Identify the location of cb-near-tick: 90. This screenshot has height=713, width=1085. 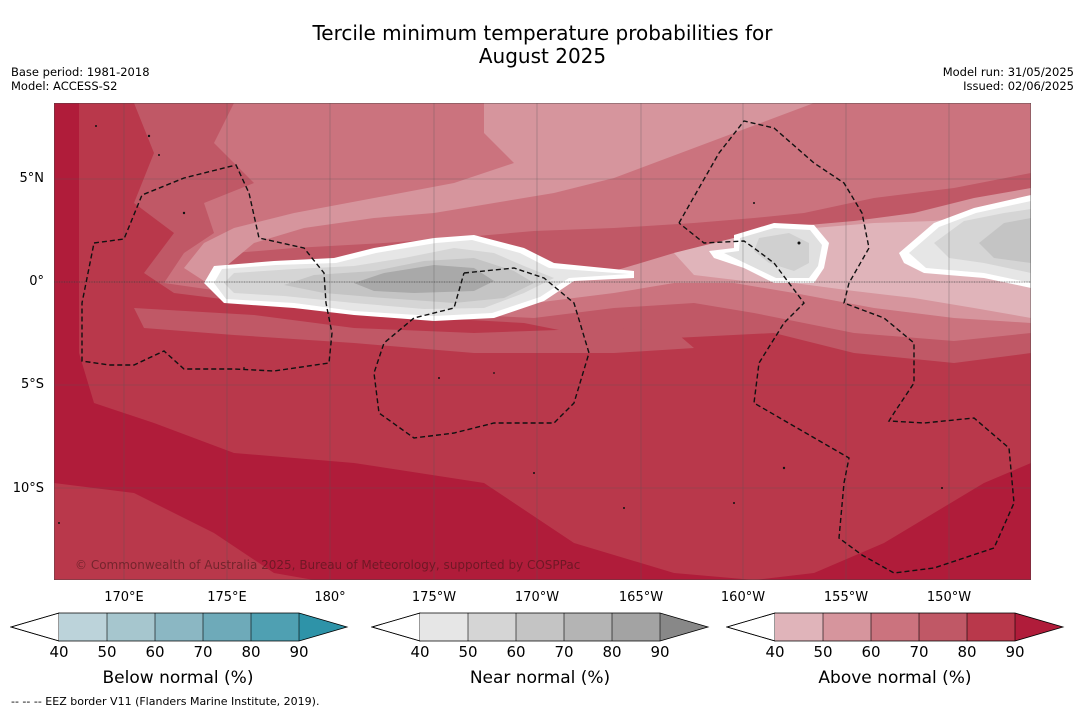
(660, 652).